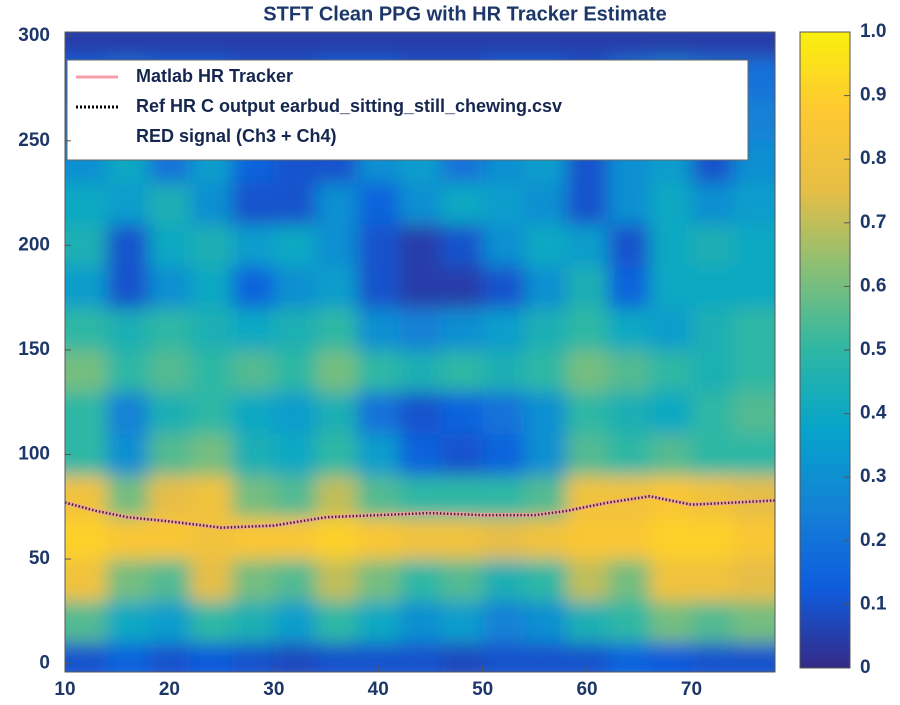 This screenshot has height=705, width=900. I want to click on y-tick-label: 300, so click(34, 35).